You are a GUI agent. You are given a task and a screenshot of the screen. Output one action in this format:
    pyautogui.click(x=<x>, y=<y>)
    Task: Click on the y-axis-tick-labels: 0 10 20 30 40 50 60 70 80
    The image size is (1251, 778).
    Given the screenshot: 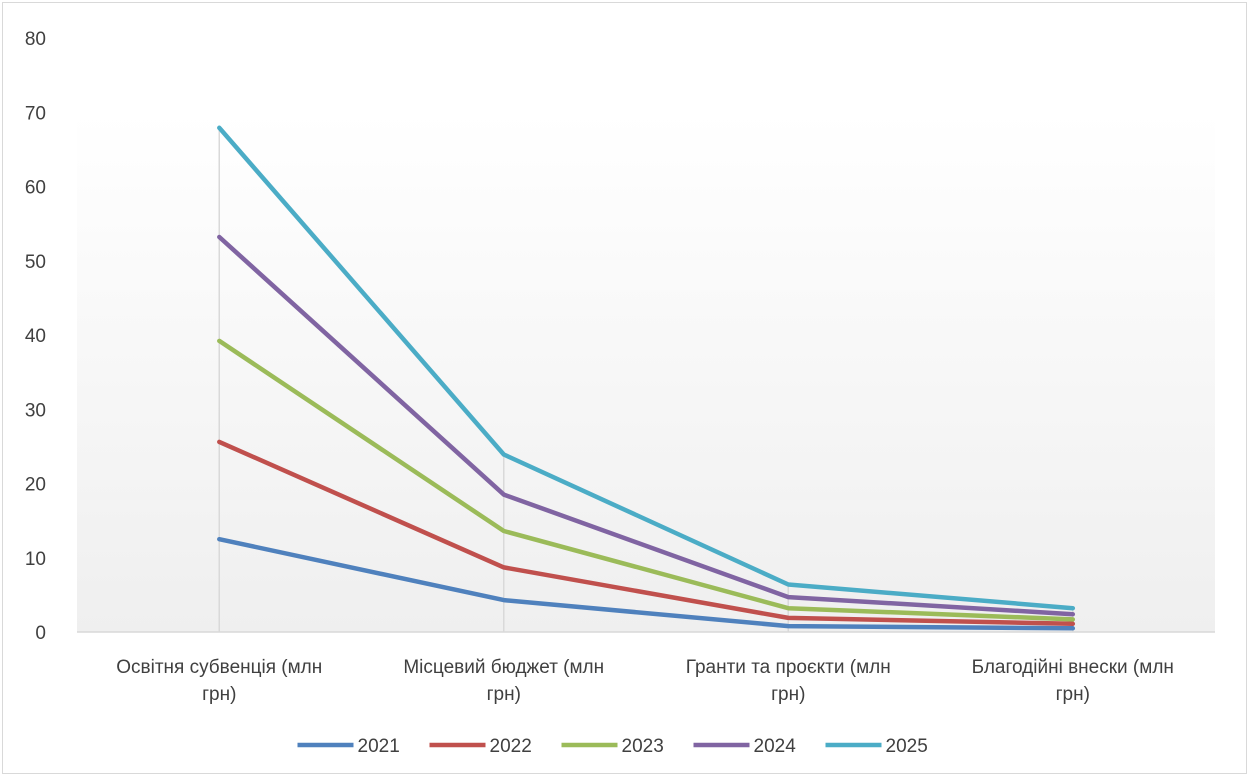 What is the action you would take?
    pyautogui.click(x=35, y=336)
    